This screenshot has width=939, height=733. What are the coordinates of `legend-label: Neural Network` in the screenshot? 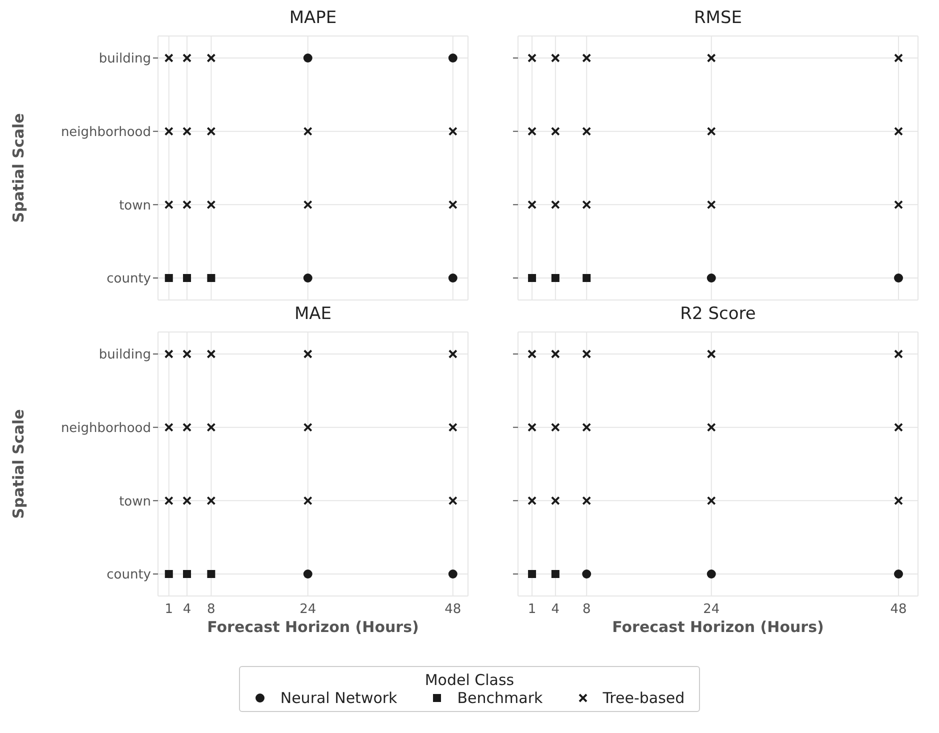 It's located at (339, 698).